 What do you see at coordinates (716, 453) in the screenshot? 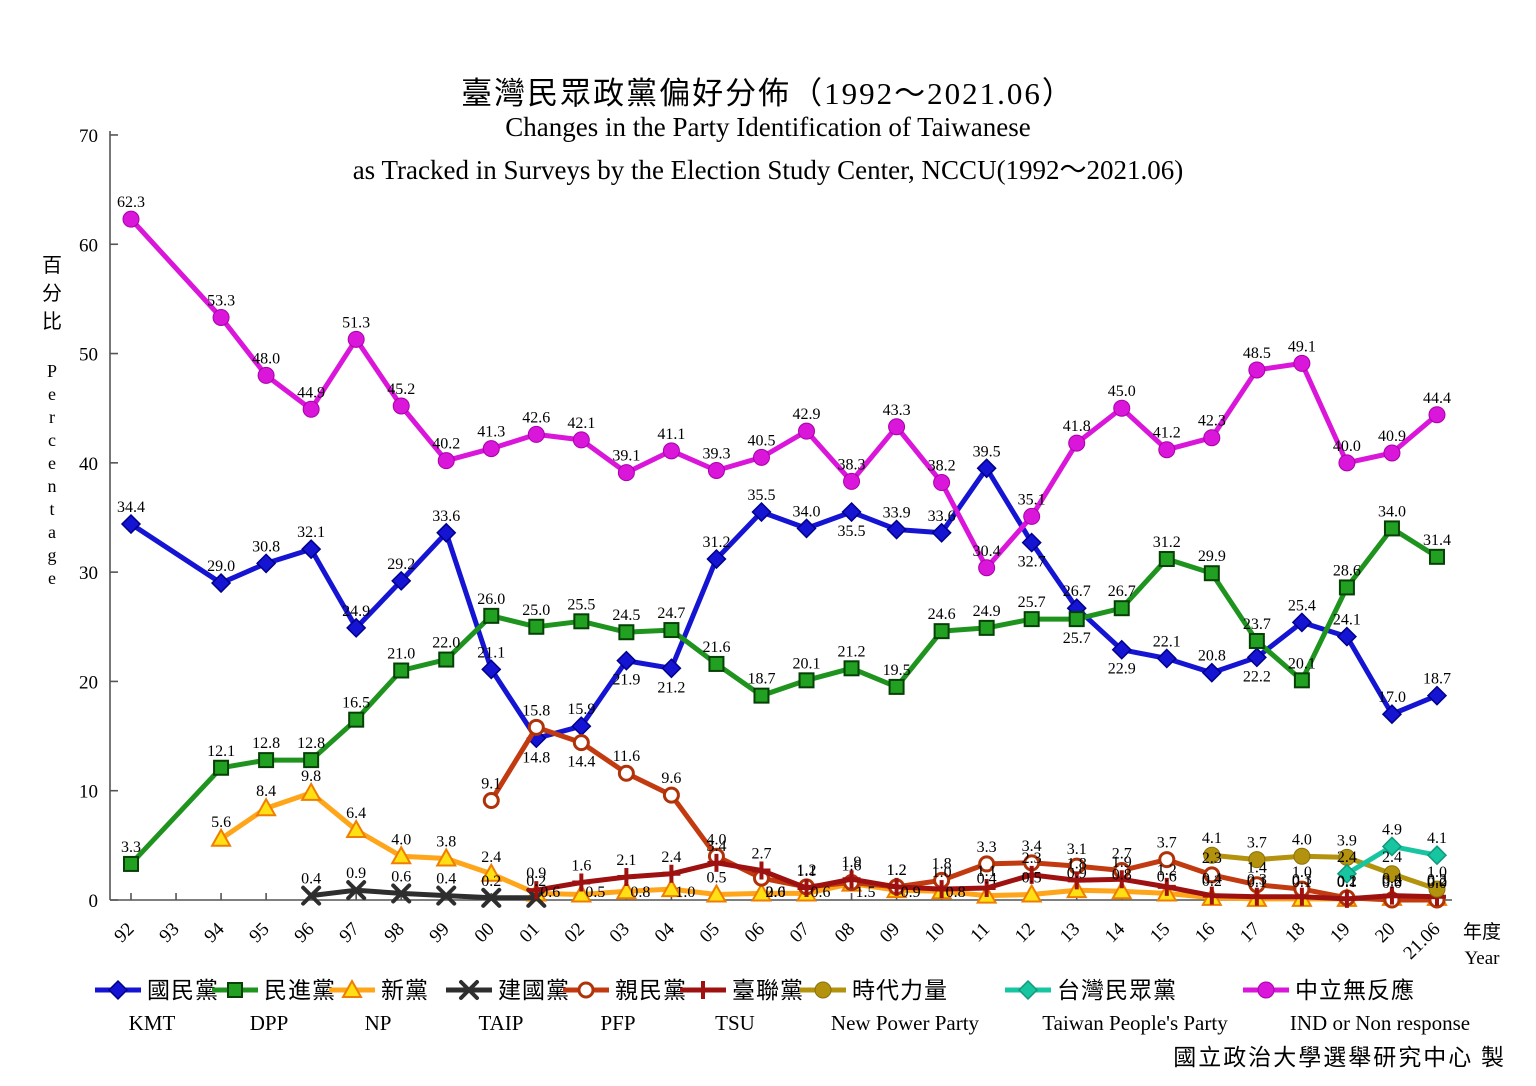
I see `value-label-ind-05: 39.3` at bounding box center [716, 453].